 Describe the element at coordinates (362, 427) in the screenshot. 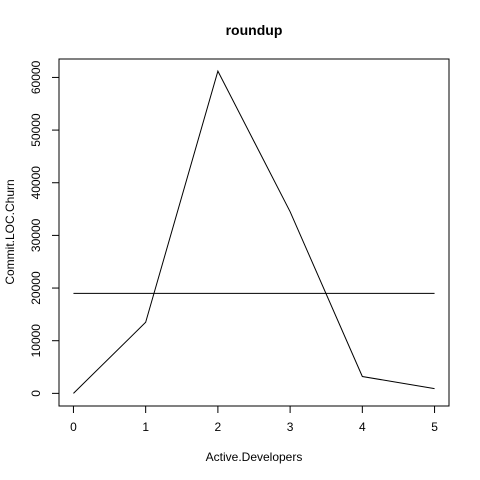

I see `x-tick-label: 4` at that location.